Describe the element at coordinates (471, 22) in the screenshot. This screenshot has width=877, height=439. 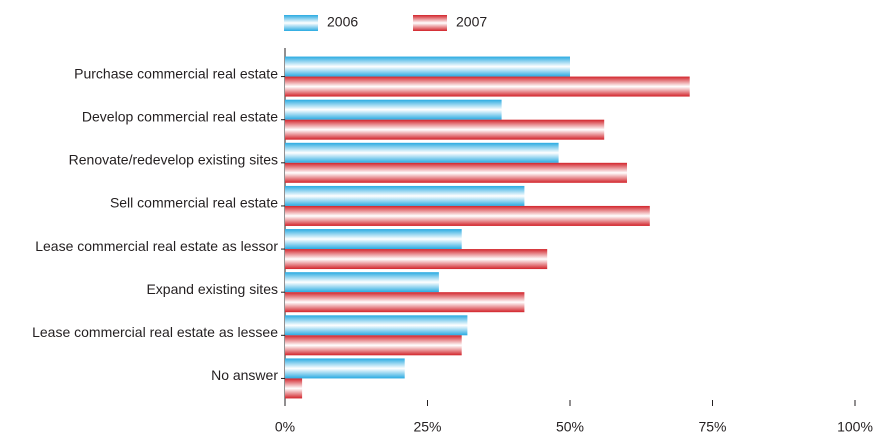
I see `legend-label: 2007` at that location.